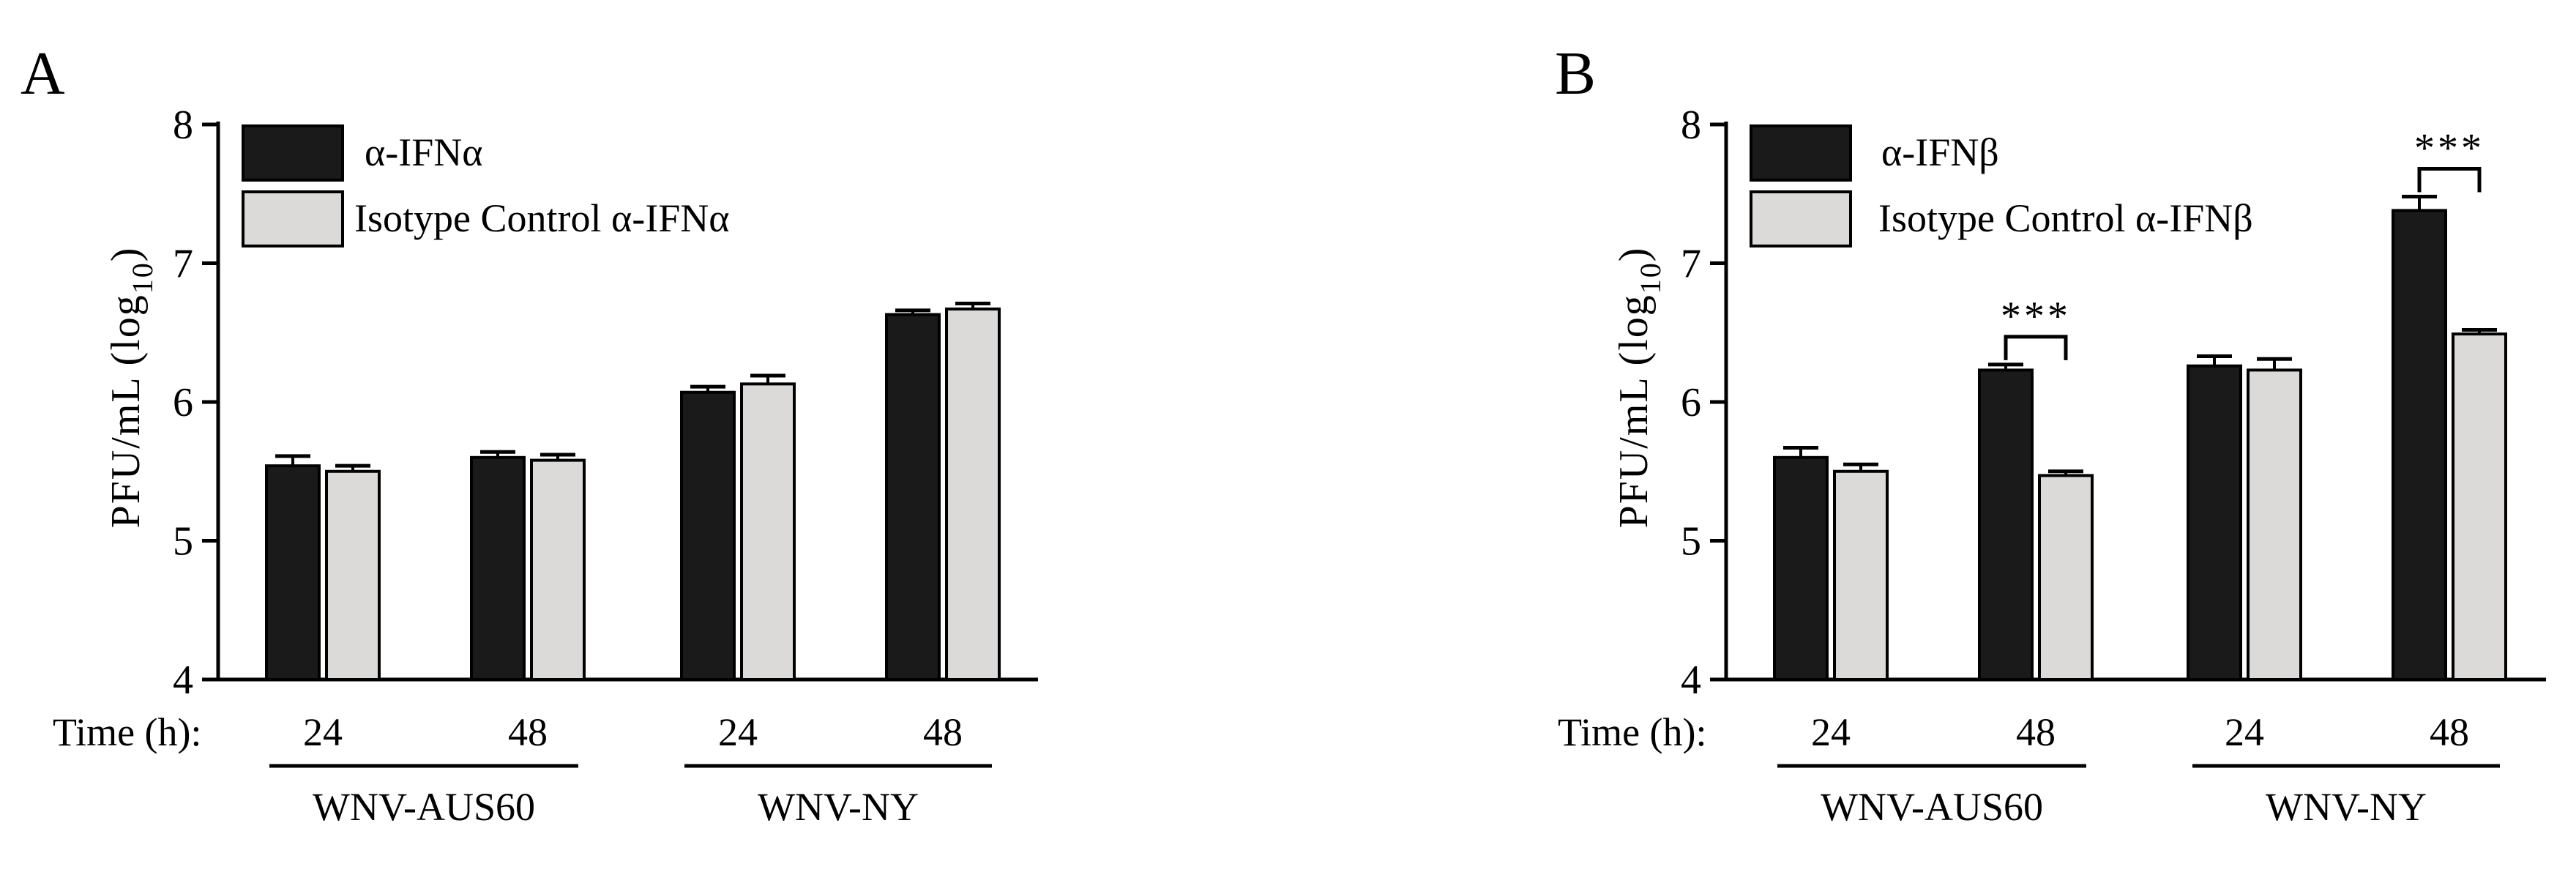 This screenshot has height=875, width=2576. Describe the element at coordinates (42, 74) in the screenshot. I see `panel-letter: A` at that location.